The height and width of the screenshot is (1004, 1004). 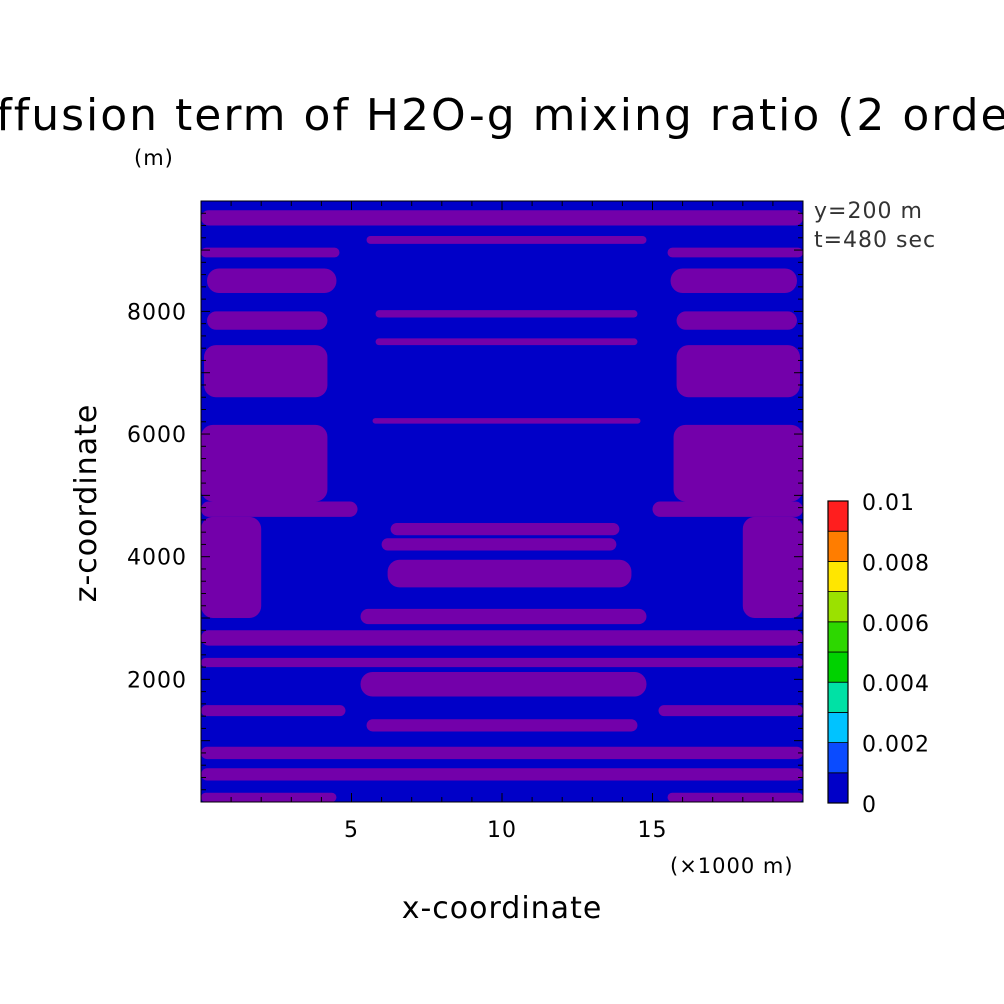 What do you see at coordinates (878, 654) in the screenshot?
I see `colorbar: 0.01 0.008 0.006 0.004 0.002 0` at bounding box center [878, 654].